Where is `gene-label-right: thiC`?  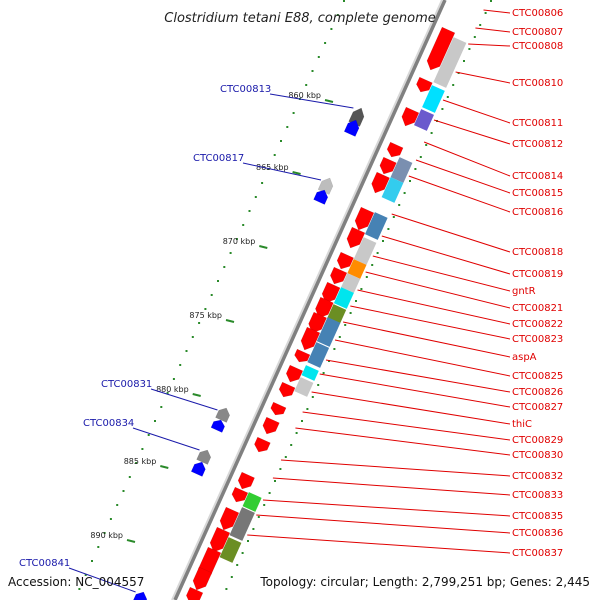 gene-label-right: thiC is located at coordinates (522, 424).